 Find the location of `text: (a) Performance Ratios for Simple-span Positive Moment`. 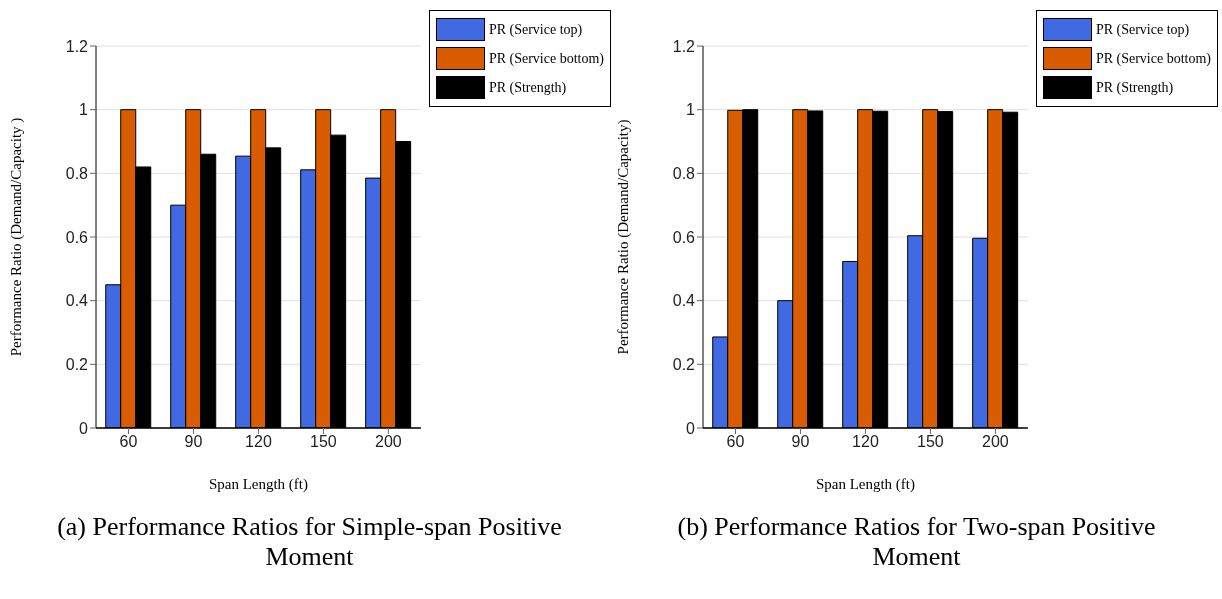

text: (a) Performance Ratios for Simple-span Positive Moment is located at coordinates (309, 542).